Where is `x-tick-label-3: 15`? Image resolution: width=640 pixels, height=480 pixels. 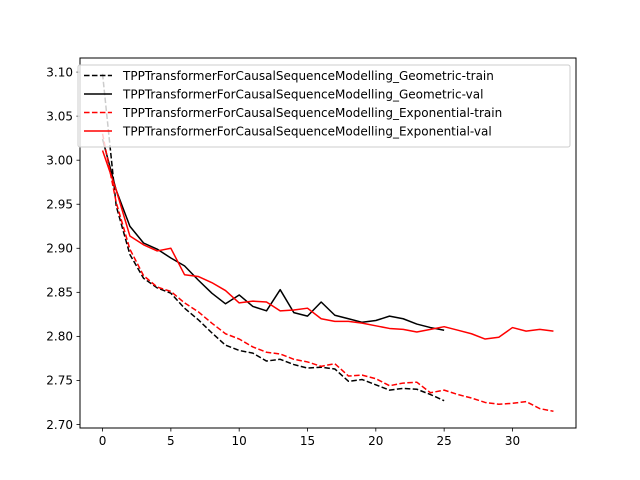 x-tick-label-3: 15 is located at coordinates (307, 441).